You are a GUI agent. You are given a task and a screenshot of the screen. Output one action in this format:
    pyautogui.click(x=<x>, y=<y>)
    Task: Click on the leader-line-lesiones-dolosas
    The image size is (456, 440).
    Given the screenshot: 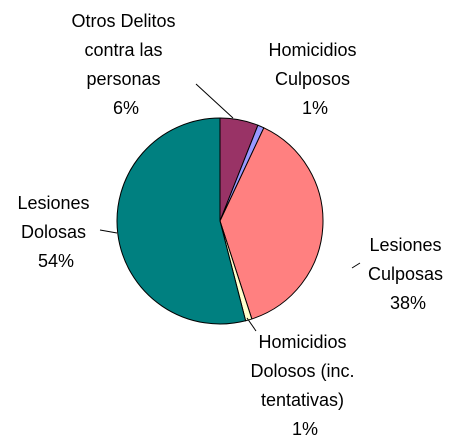 What is the action you would take?
    pyautogui.click(x=108, y=231)
    